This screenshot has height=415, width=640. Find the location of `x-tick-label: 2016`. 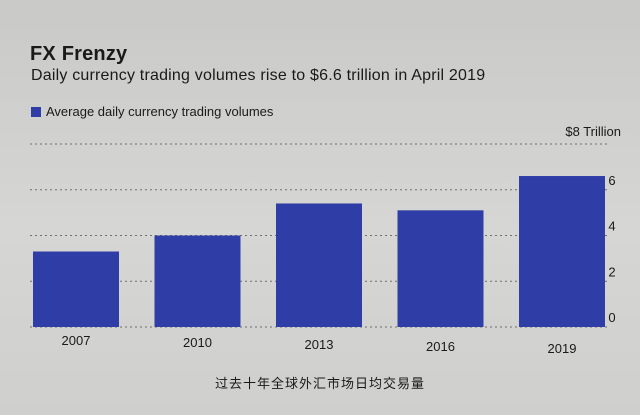

x-tick-label: 2016 is located at coordinates (440, 346).